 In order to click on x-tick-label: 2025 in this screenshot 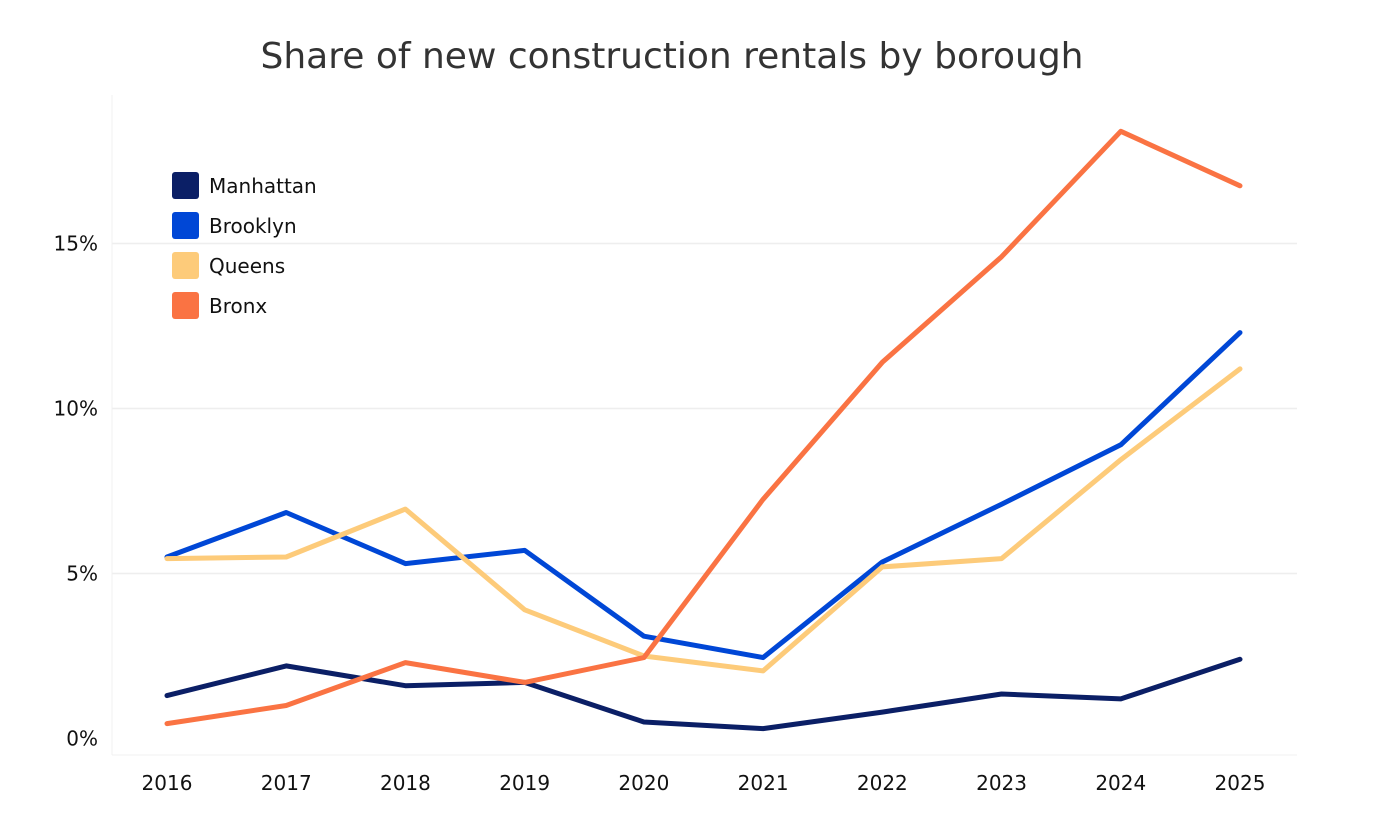, I will do `click(1240, 783)`.